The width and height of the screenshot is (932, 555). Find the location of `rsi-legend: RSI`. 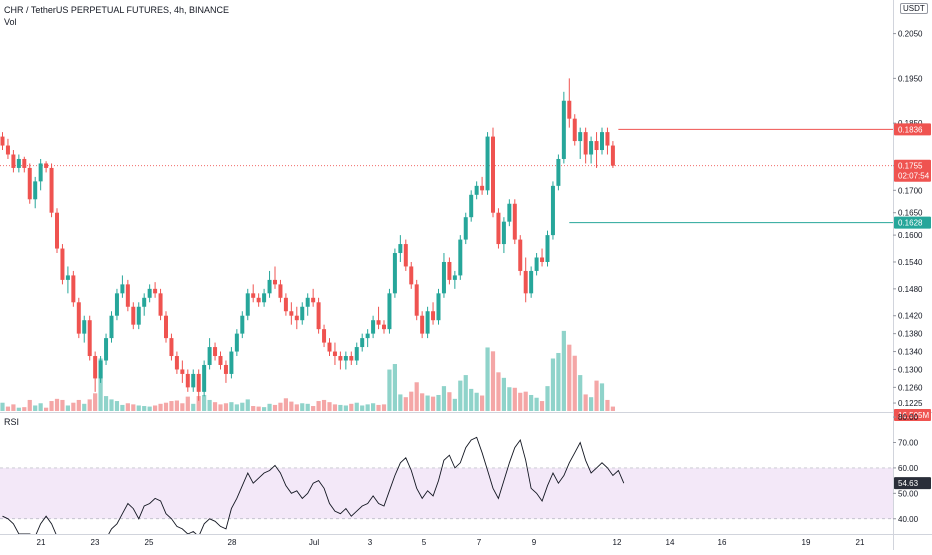

rsi-legend: RSI is located at coordinates (12, 422).